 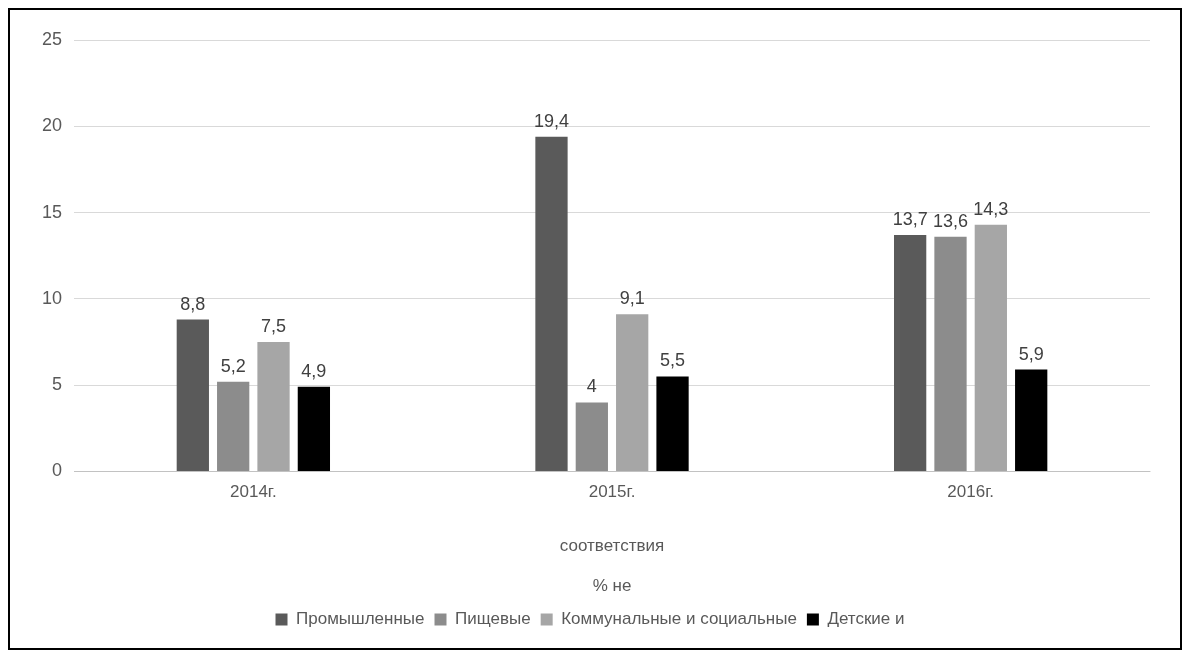 What do you see at coordinates (52, 211) in the screenshot?
I see `y-tick-label: 15` at bounding box center [52, 211].